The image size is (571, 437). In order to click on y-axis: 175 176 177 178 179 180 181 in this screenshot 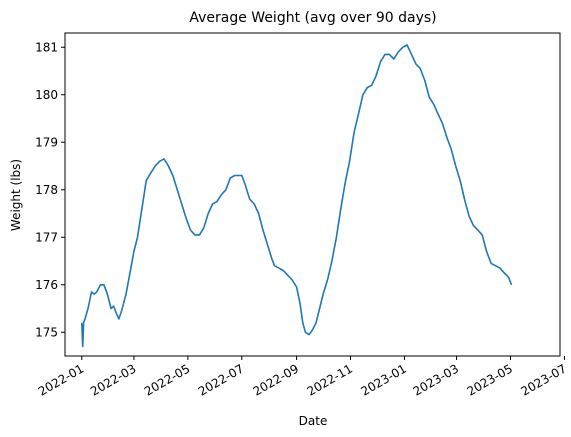, I will do `click(50, 189)`.